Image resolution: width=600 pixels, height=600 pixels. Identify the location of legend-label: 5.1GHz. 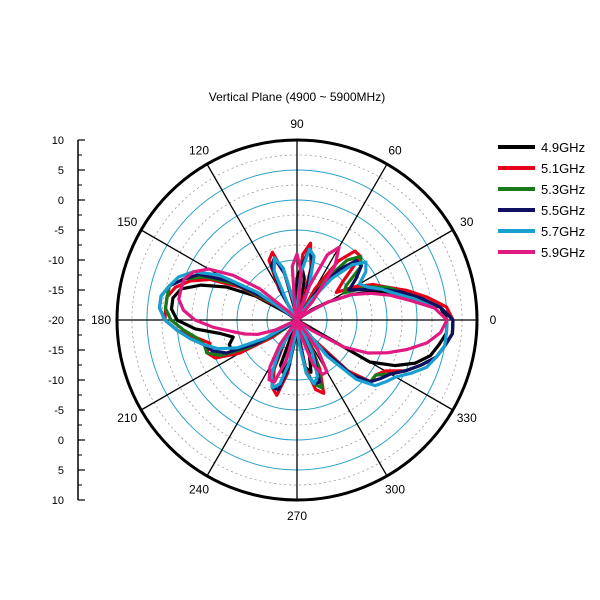
(563, 168).